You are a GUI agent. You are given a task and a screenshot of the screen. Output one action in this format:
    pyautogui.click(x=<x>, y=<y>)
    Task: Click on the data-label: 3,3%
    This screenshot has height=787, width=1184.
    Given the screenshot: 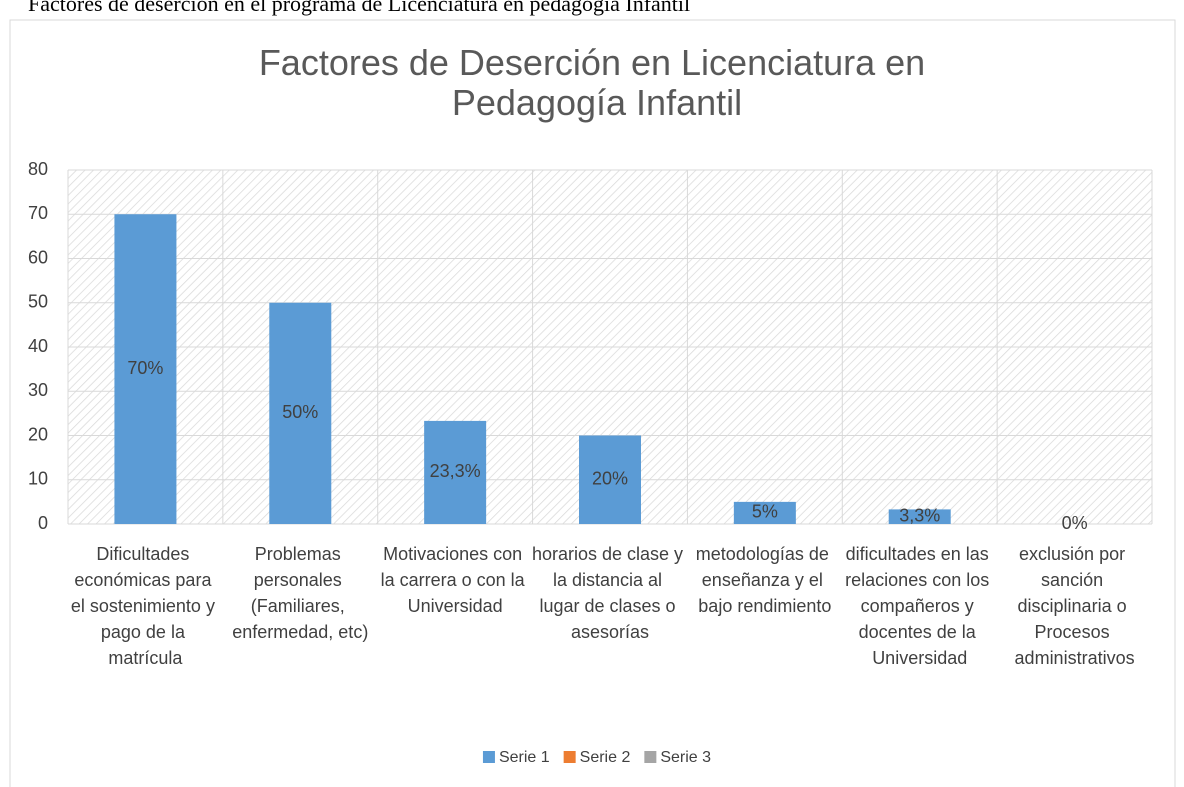 What is the action you would take?
    pyautogui.click(x=919, y=515)
    